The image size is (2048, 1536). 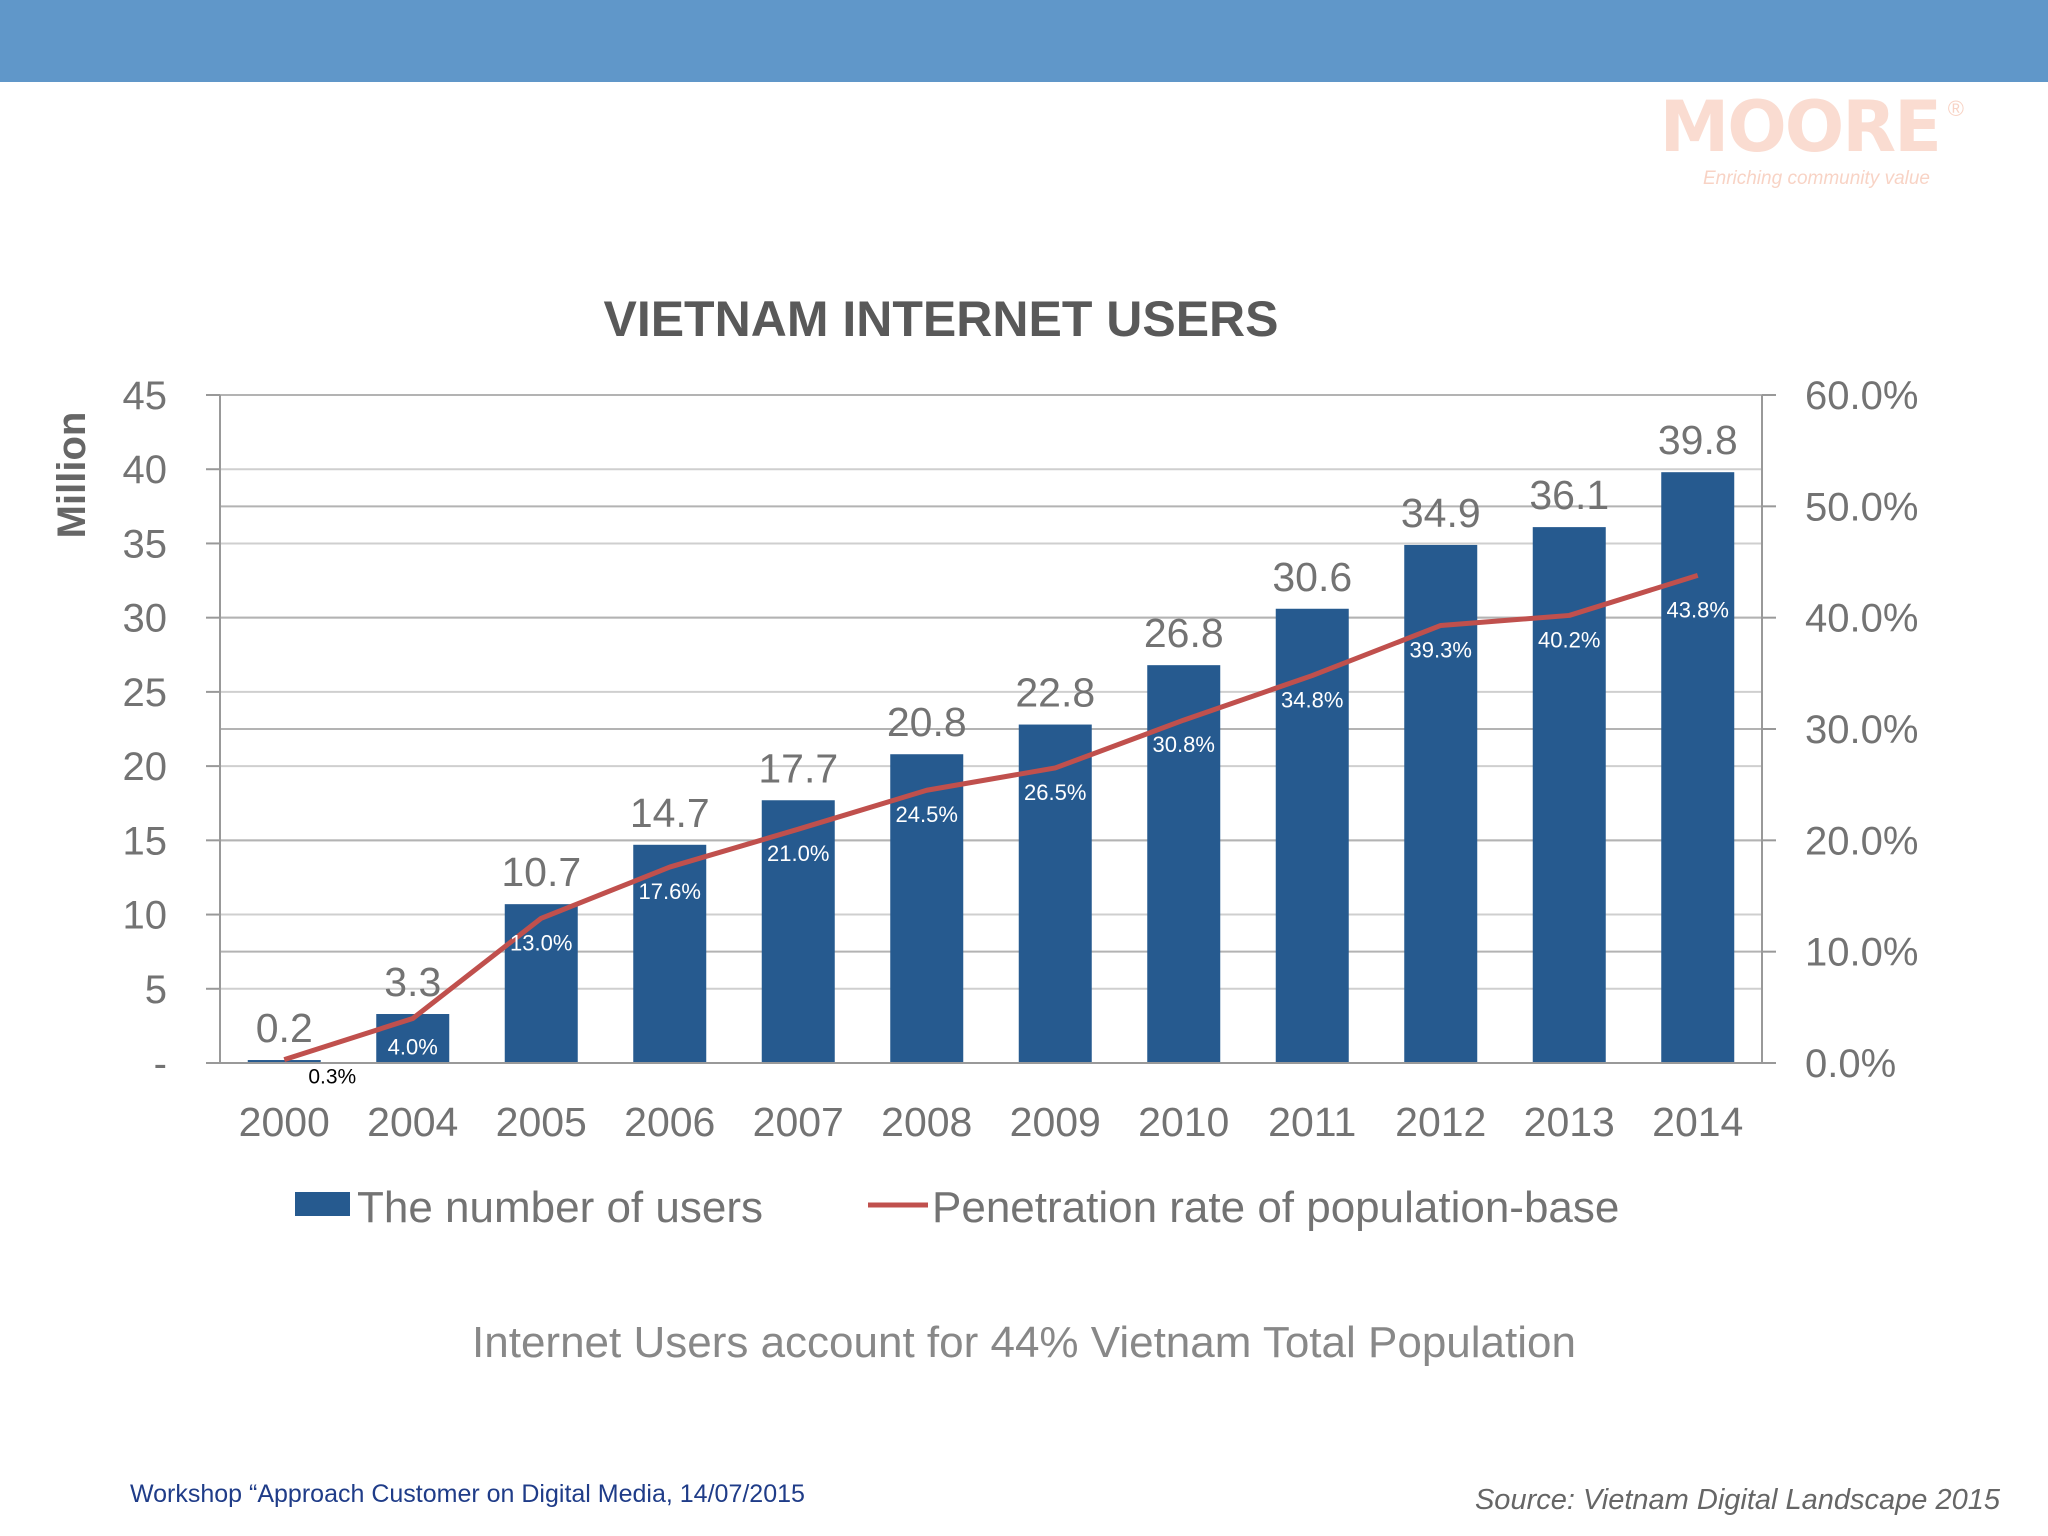 What do you see at coordinates (1275, 1207) in the screenshot?
I see `legend-line-label: Penetration rate of population-base` at bounding box center [1275, 1207].